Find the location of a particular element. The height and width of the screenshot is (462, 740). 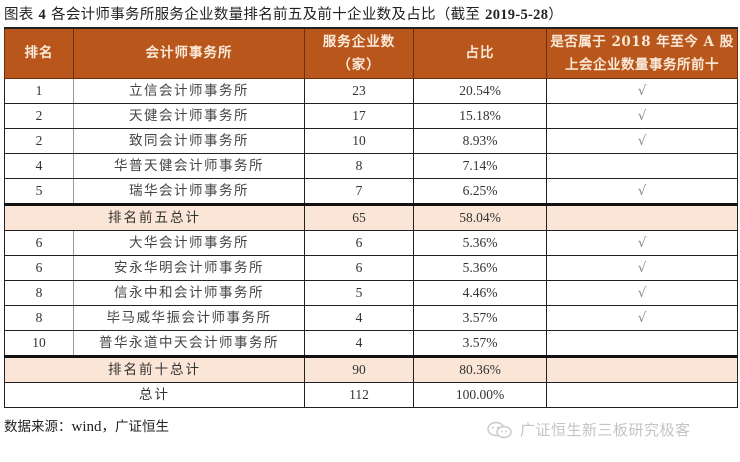

share-cell: 4.46% is located at coordinates (480, 293).